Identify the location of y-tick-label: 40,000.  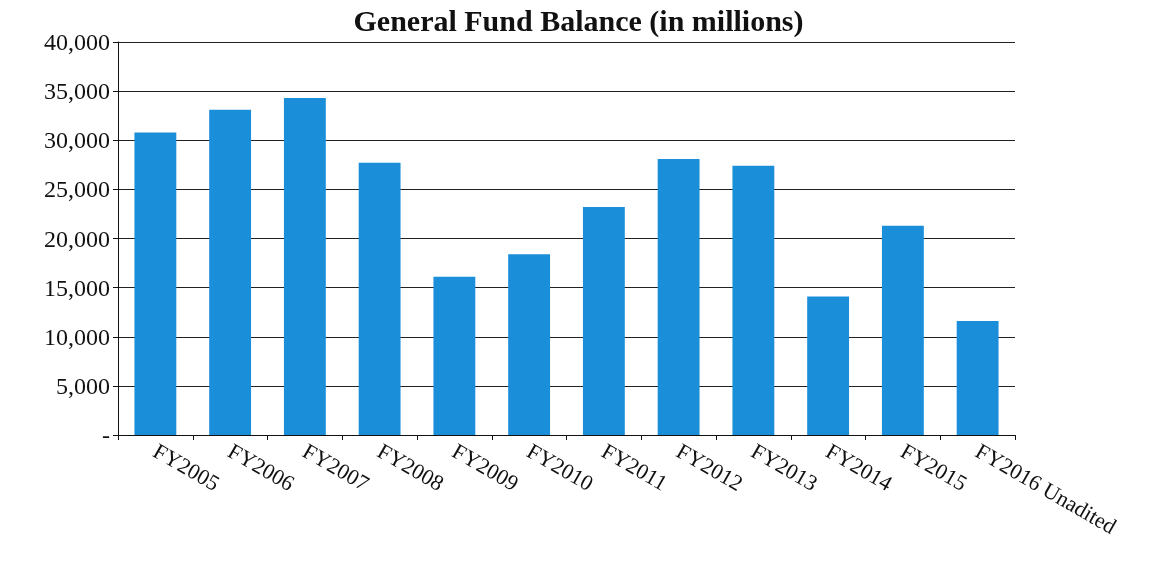
(77, 42).